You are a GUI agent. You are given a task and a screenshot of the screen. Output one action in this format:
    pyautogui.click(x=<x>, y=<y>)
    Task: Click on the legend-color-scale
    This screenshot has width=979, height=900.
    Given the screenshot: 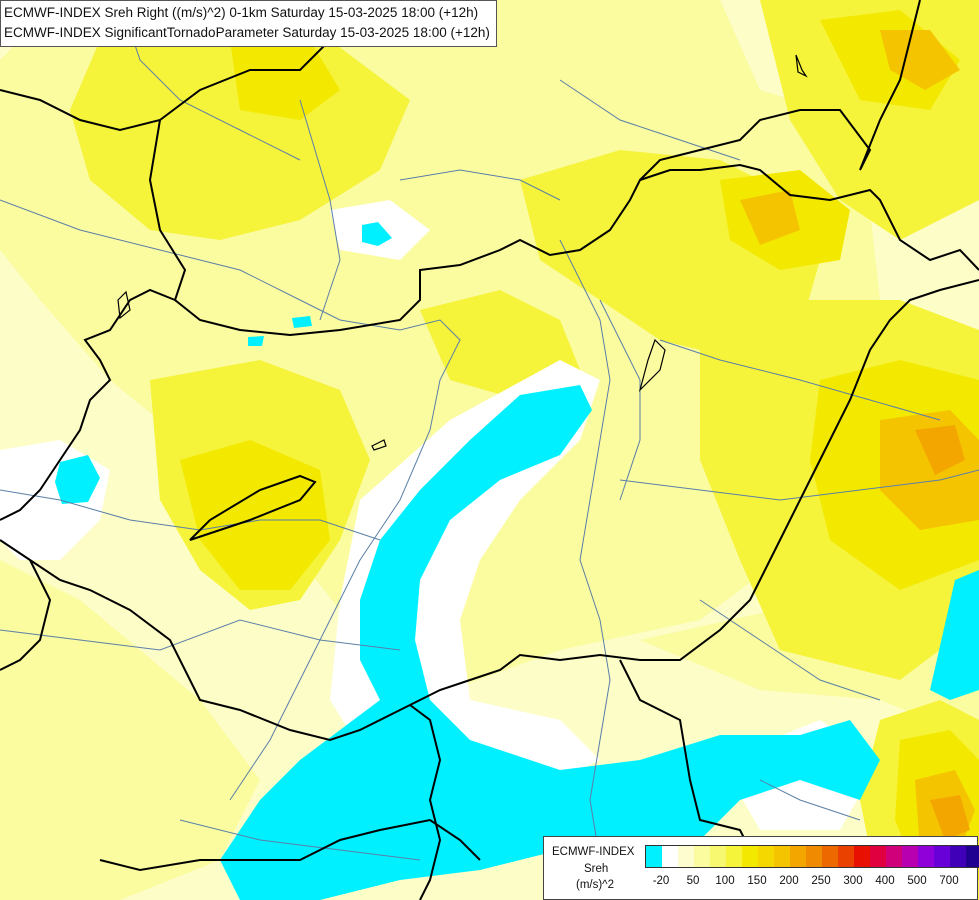 What is the action you would take?
    pyautogui.click(x=812, y=856)
    